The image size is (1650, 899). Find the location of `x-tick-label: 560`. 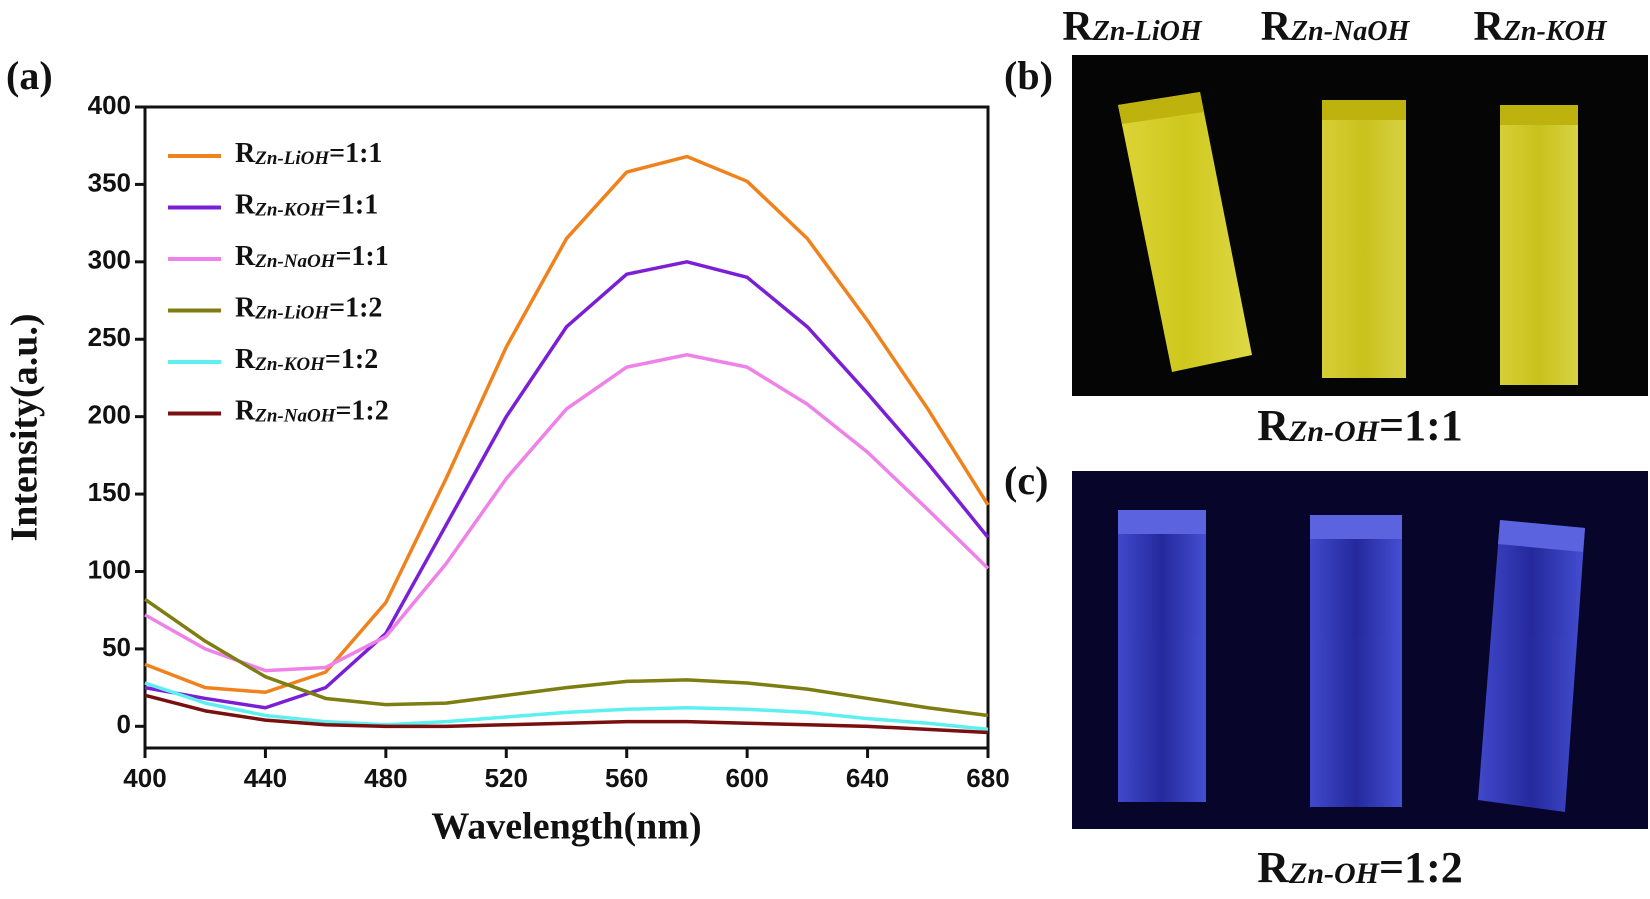

x-tick-label: 560 is located at coordinates (626, 778).